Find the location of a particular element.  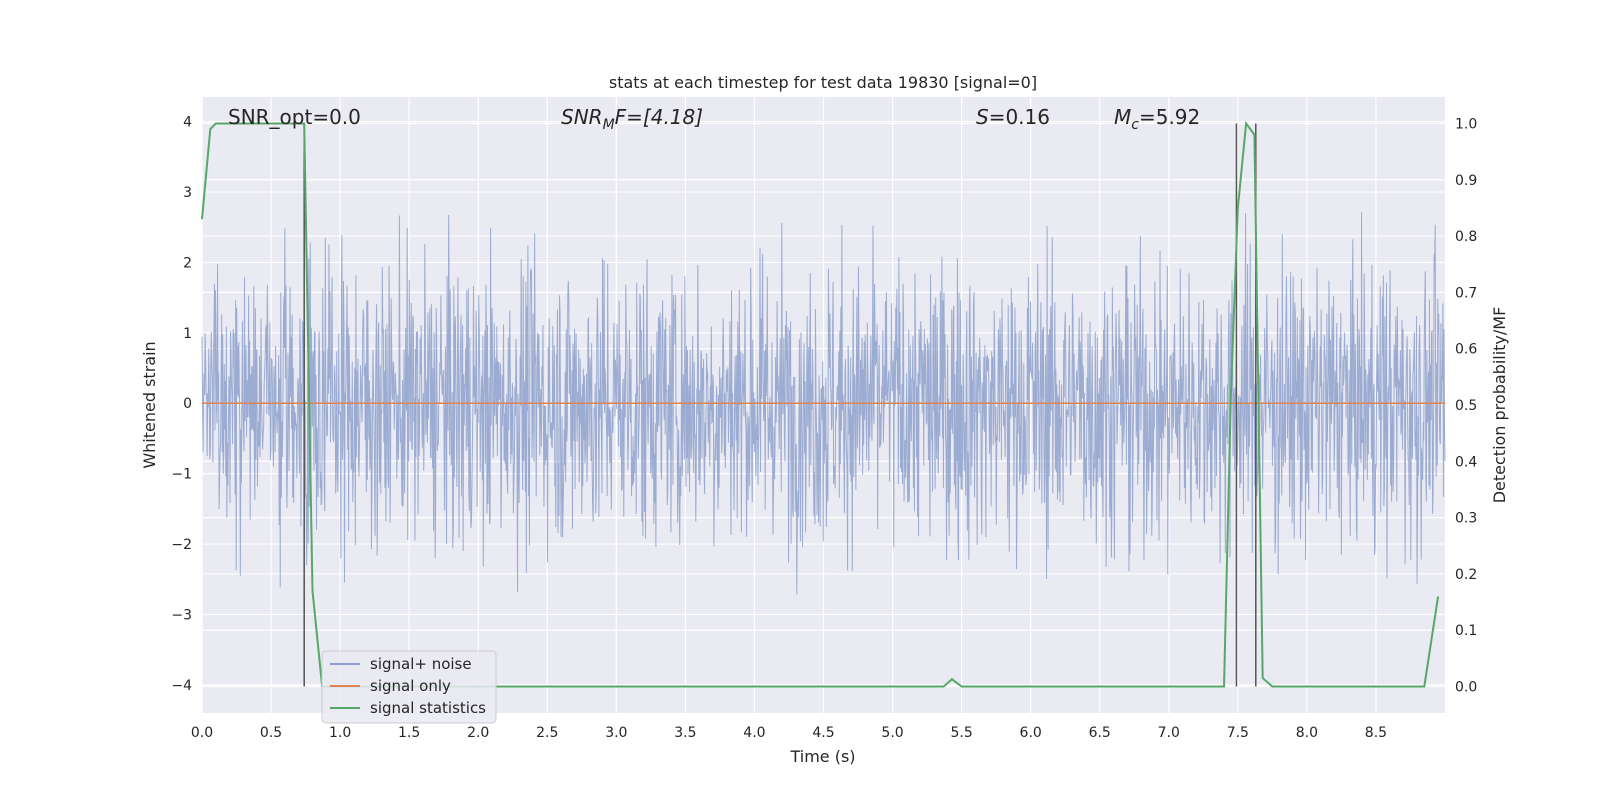

x-tick-label: 5.5 is located at coordinates (961, 733).